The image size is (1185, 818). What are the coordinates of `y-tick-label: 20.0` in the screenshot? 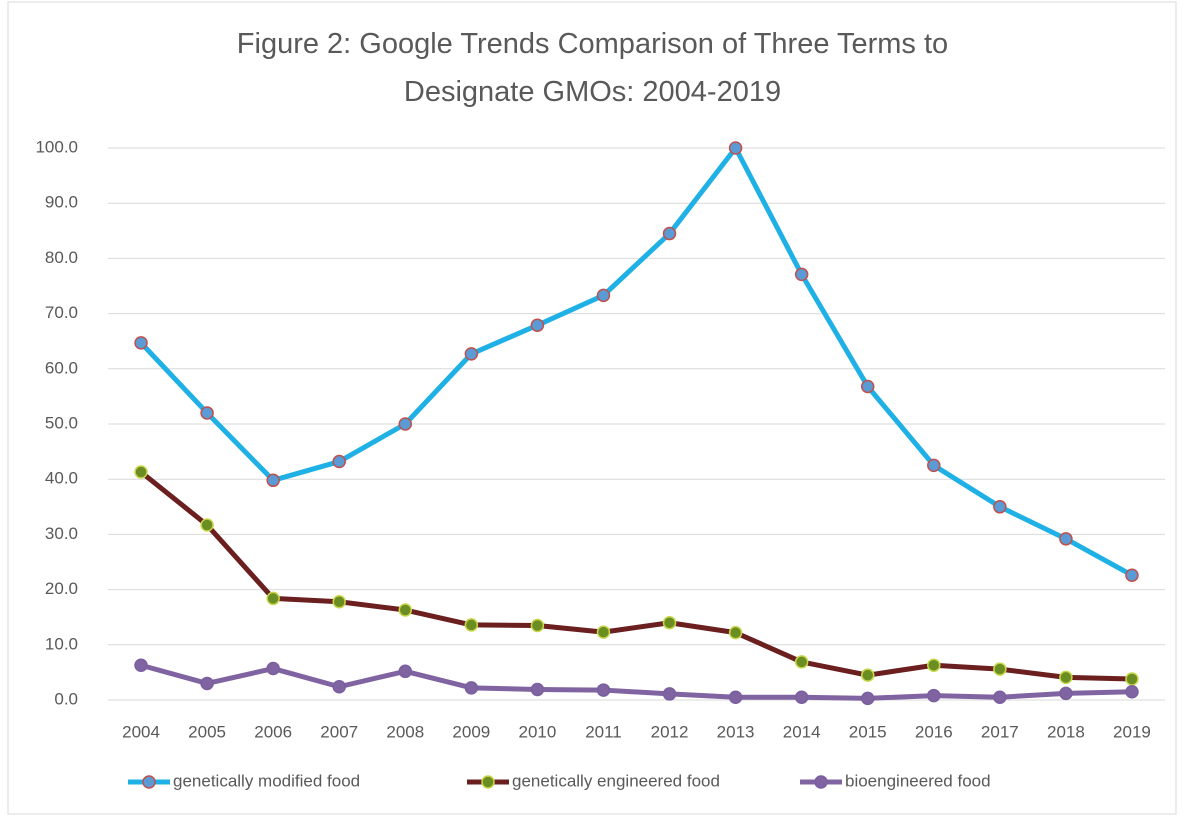 It's located at (61, 588).